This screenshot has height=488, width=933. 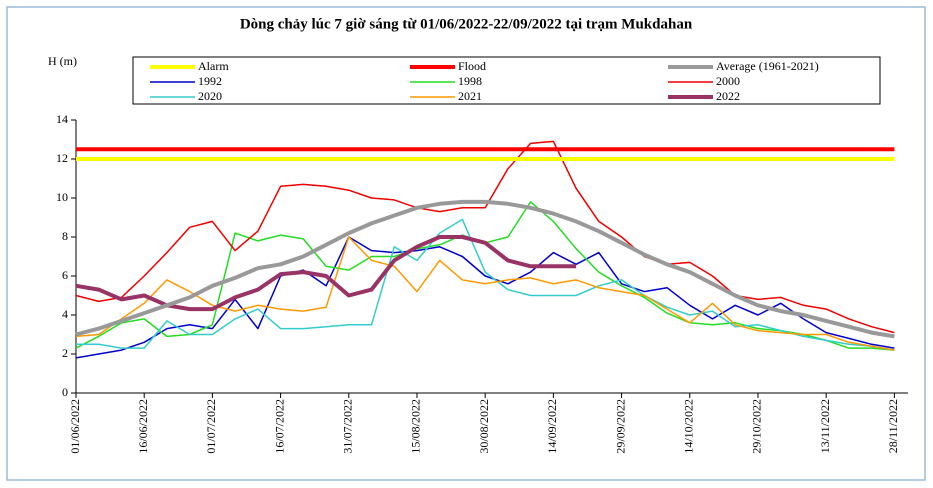 What do you see at coordinates (484, 426) in the screenshot?
I see `x-tick-label: 30/08/2022` at bounding box center [484, 426].